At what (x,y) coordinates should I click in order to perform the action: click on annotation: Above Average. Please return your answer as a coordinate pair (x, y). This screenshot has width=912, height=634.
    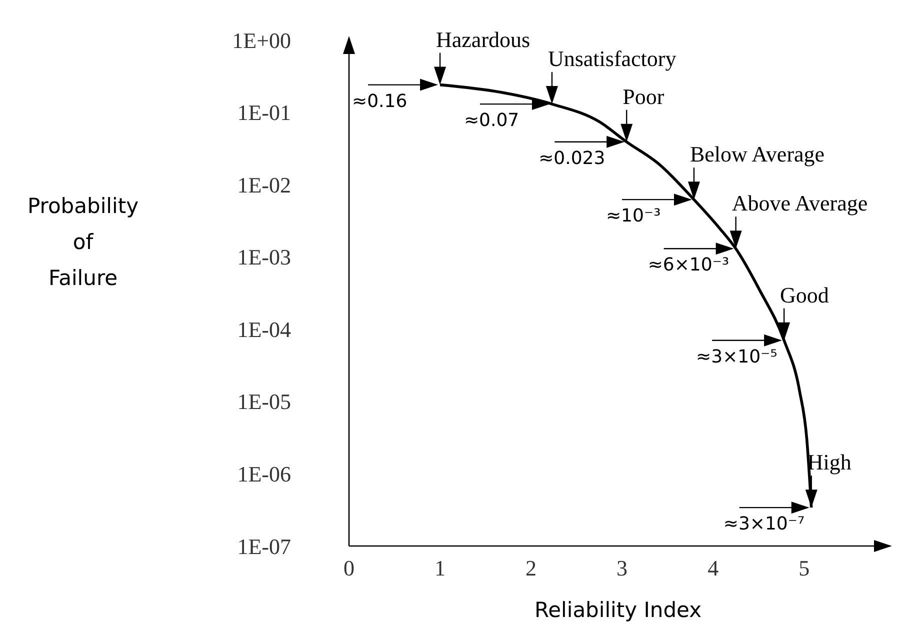
    Looking at the image, I should click on (800, 203).